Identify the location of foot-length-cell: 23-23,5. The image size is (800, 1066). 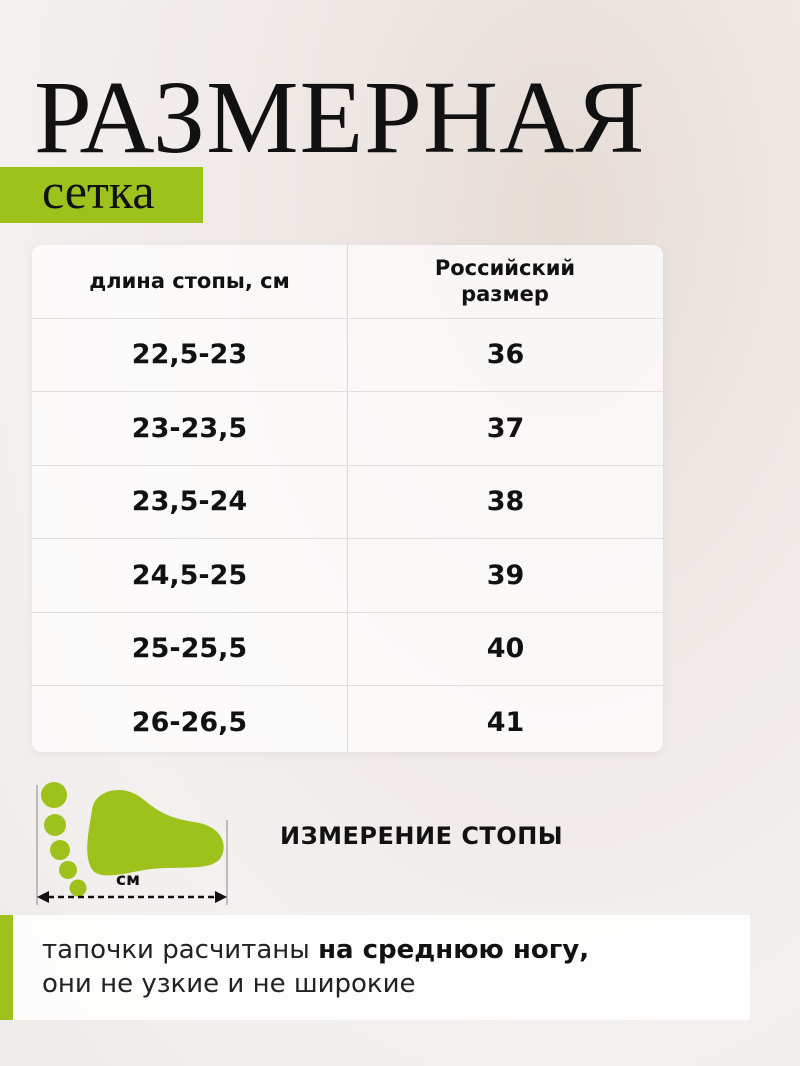
(189, 428).